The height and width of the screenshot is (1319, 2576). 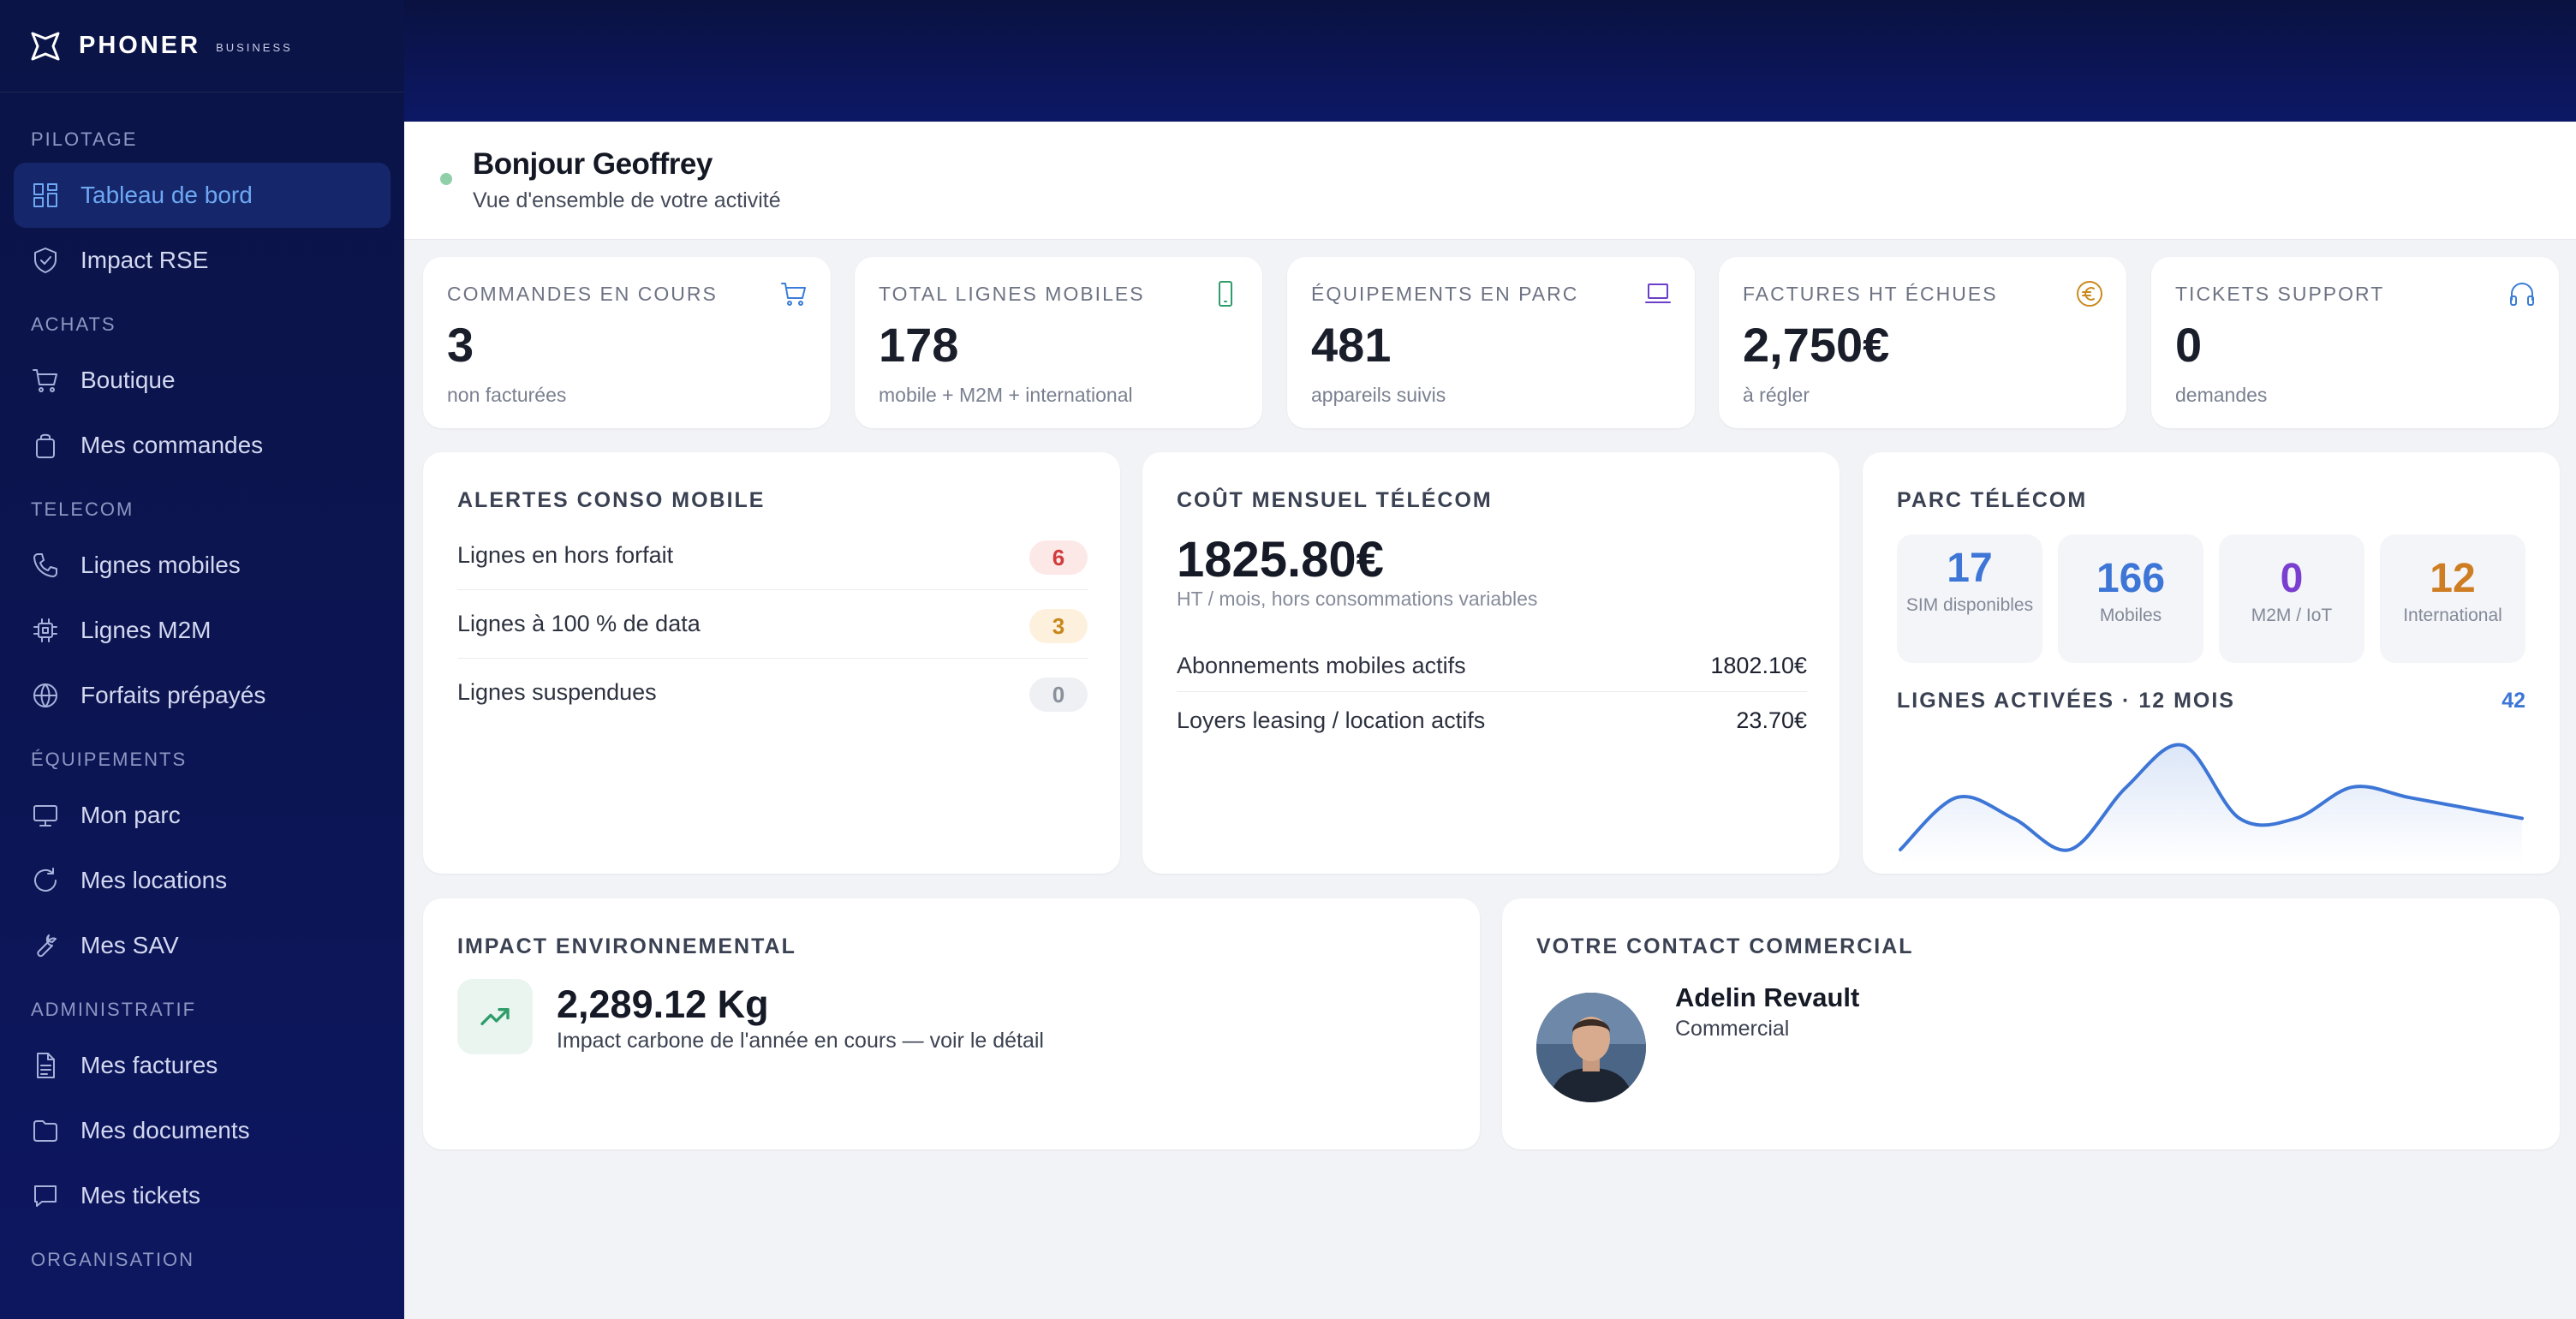 I want to click on shopping-bag-icon, so click(x=45, y=446).